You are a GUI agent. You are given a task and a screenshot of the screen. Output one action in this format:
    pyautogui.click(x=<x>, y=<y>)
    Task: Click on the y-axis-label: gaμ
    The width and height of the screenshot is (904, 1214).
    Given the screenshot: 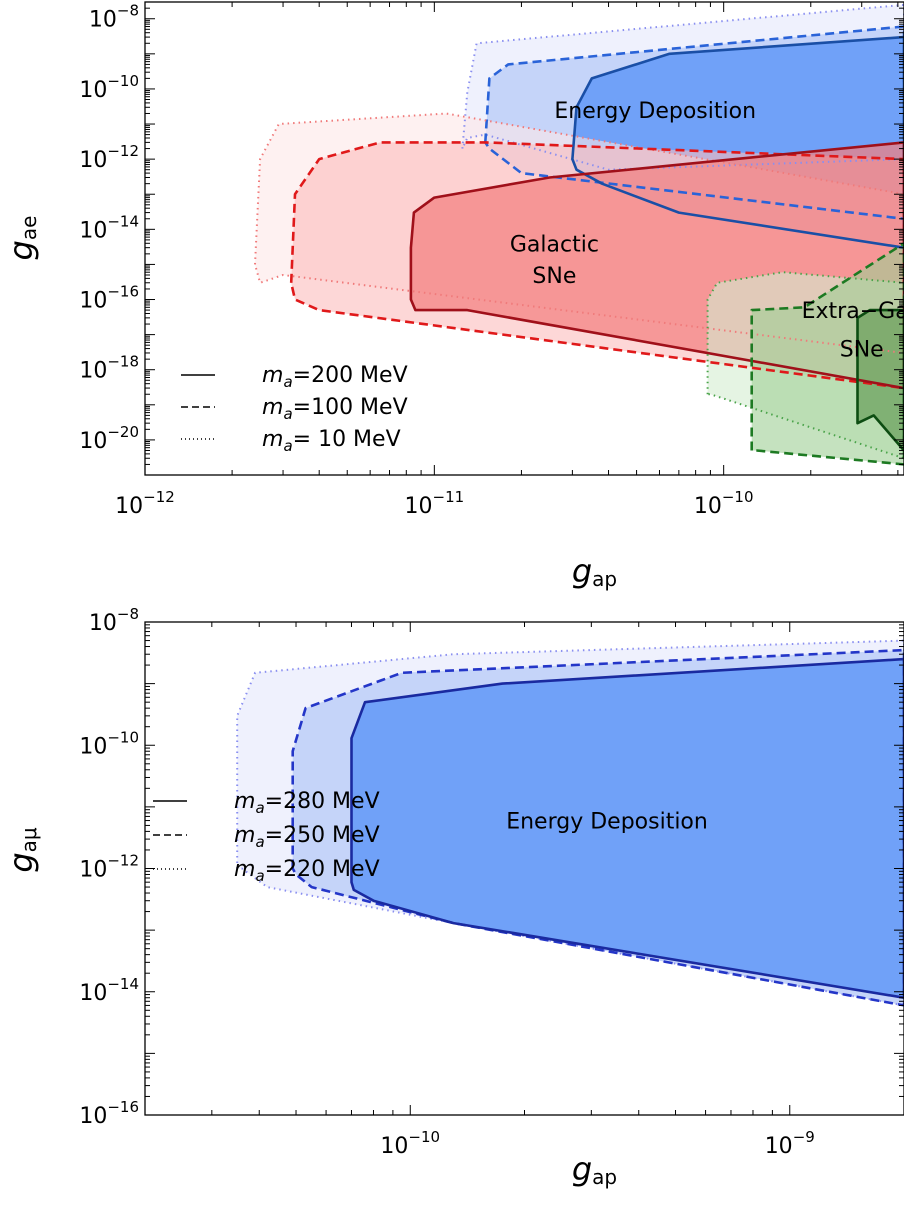 What is the action you would take?
    pyautogui.click(x=21, y=850)
    